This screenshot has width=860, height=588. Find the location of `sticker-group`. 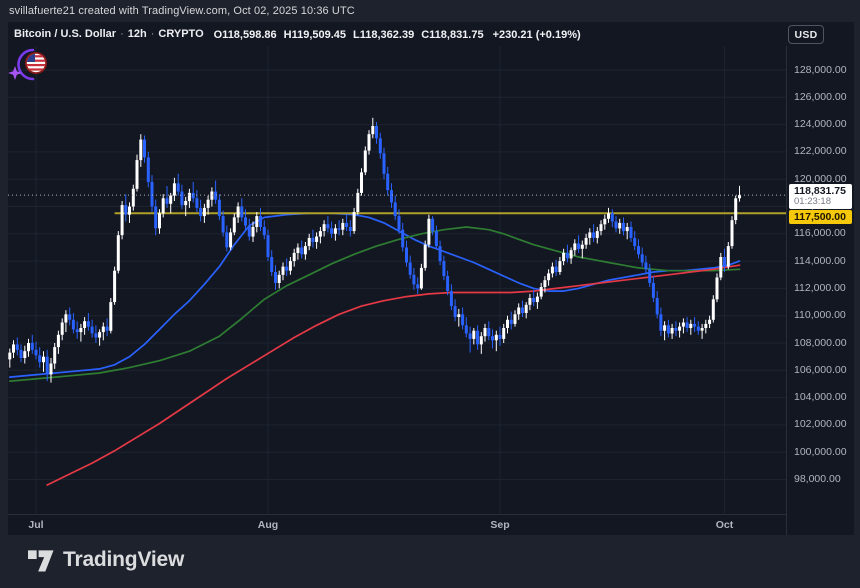

sticker-group is located at coordinates (29, 64).